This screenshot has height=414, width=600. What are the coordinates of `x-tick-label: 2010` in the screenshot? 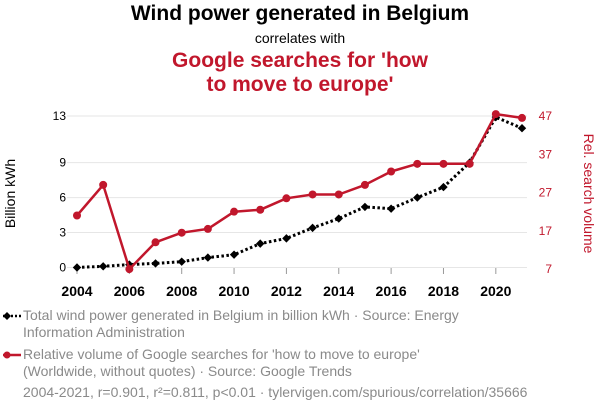 It's located at (233, 291).